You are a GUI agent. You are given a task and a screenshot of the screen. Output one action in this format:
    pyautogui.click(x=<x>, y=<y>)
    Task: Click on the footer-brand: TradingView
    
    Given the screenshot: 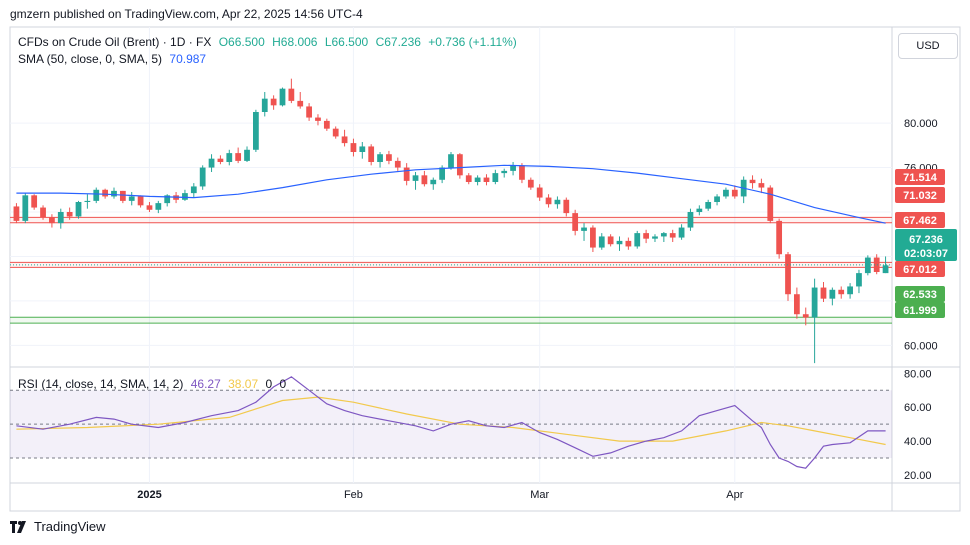 What is the action you would take?
    pyautogui.click(x=58, y=526)
    